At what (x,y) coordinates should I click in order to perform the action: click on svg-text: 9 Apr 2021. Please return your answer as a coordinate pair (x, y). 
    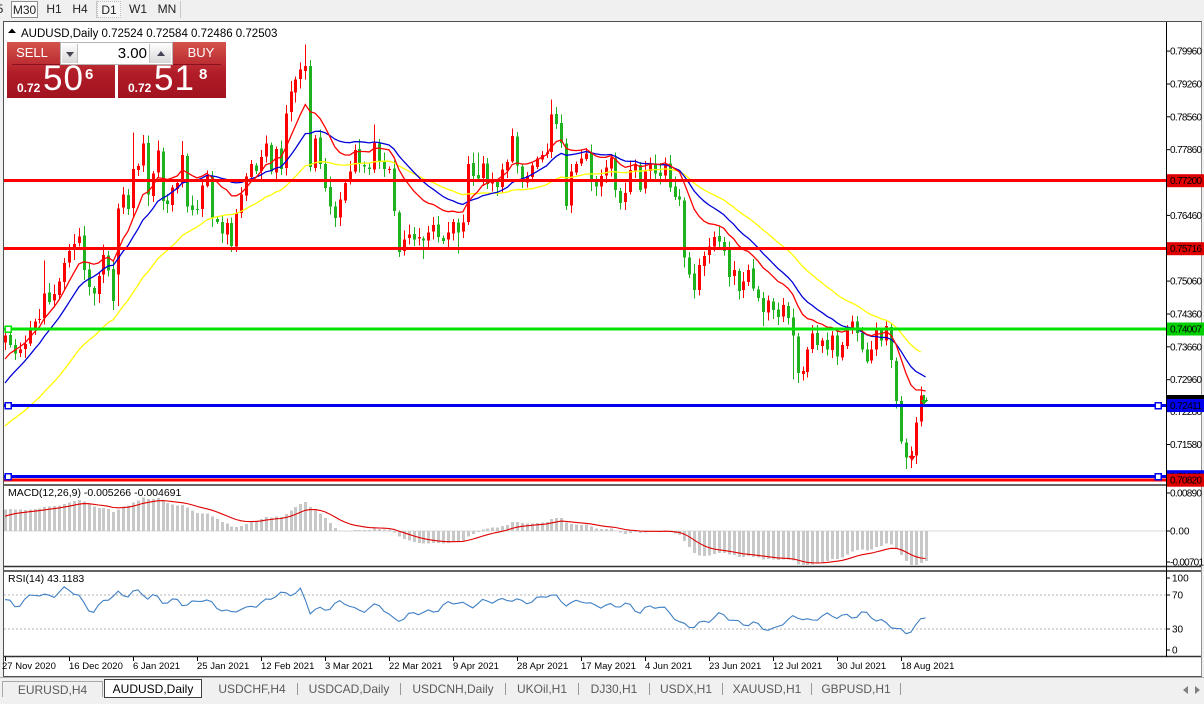
    Looking at the image, I should click on (476, 666).